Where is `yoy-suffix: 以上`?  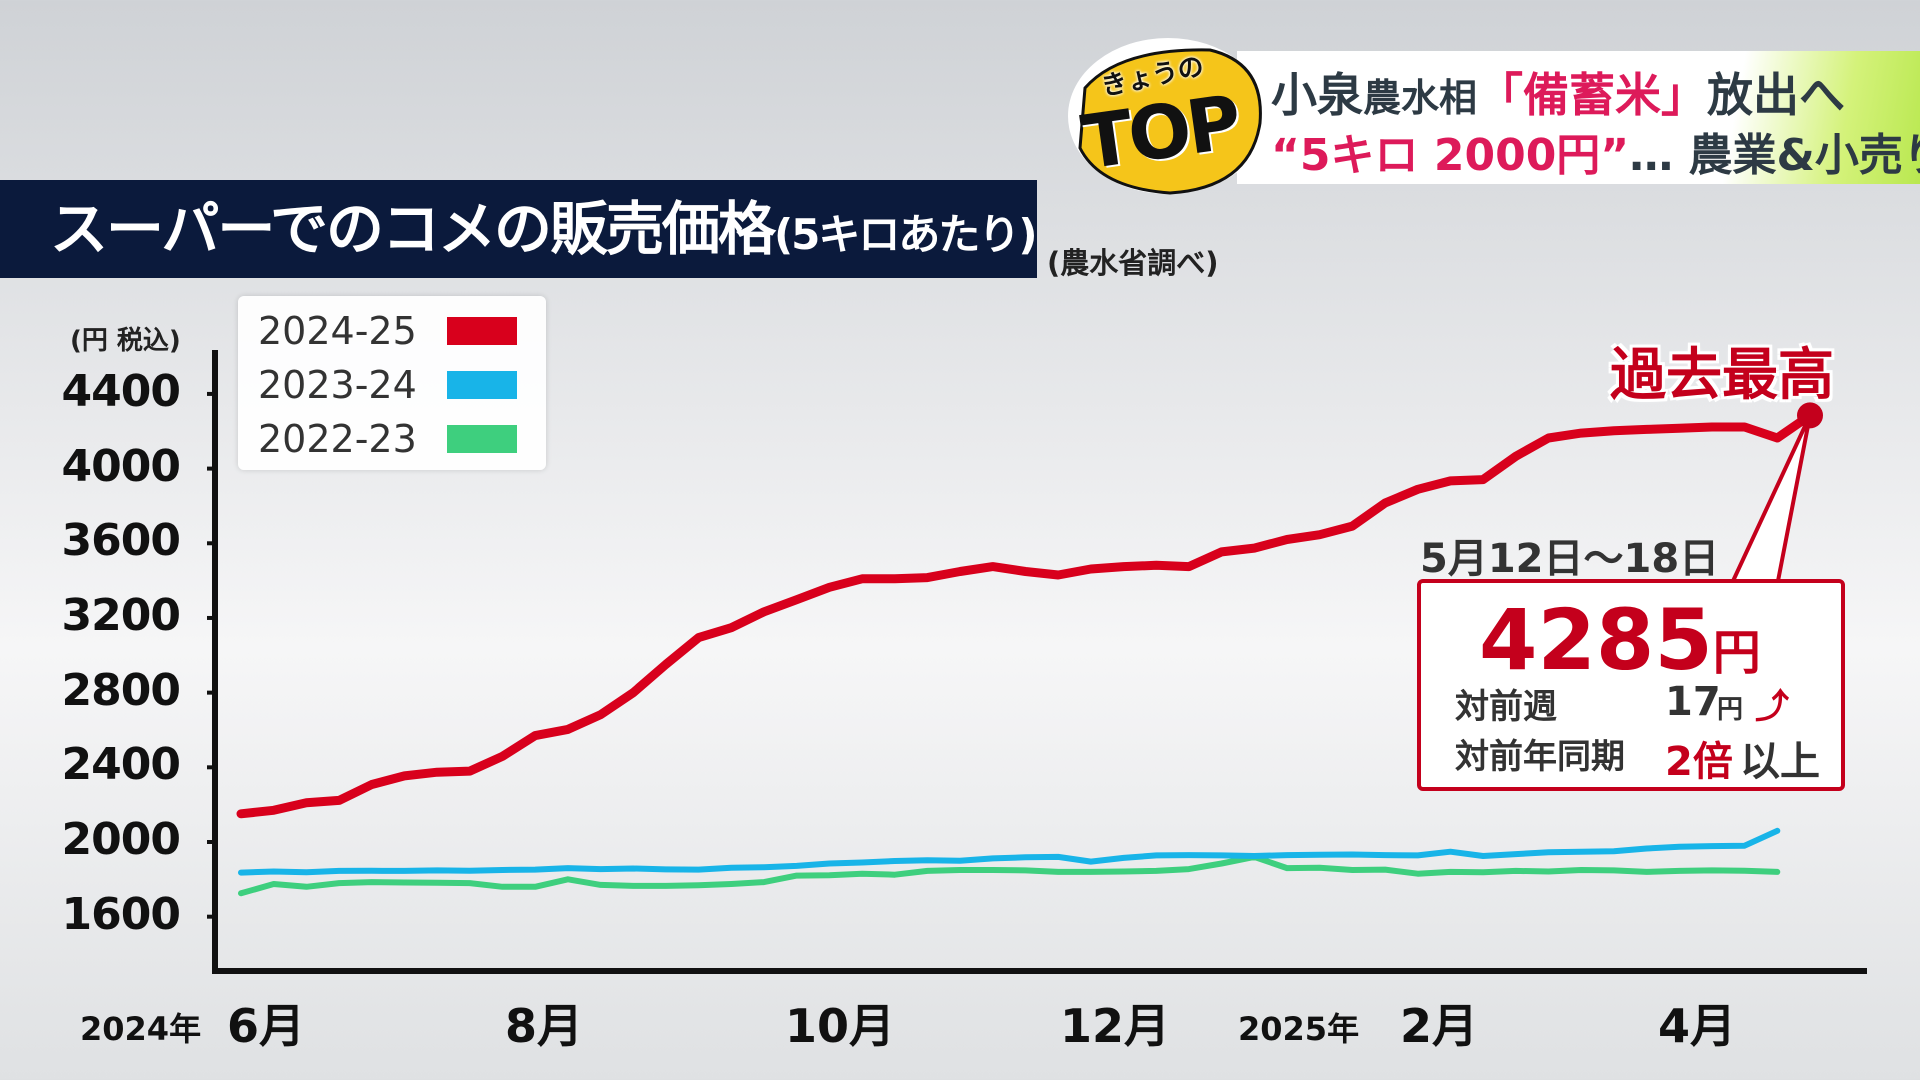 yoy-suffix: 以上 is located at coordinates (1780, 762).